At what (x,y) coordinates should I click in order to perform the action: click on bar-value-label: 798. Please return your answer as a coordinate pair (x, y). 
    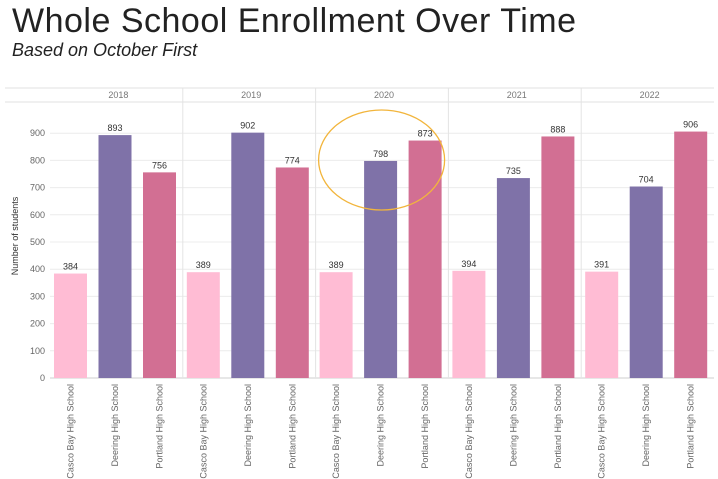
    Looking at the image, I should click on (380, 154).